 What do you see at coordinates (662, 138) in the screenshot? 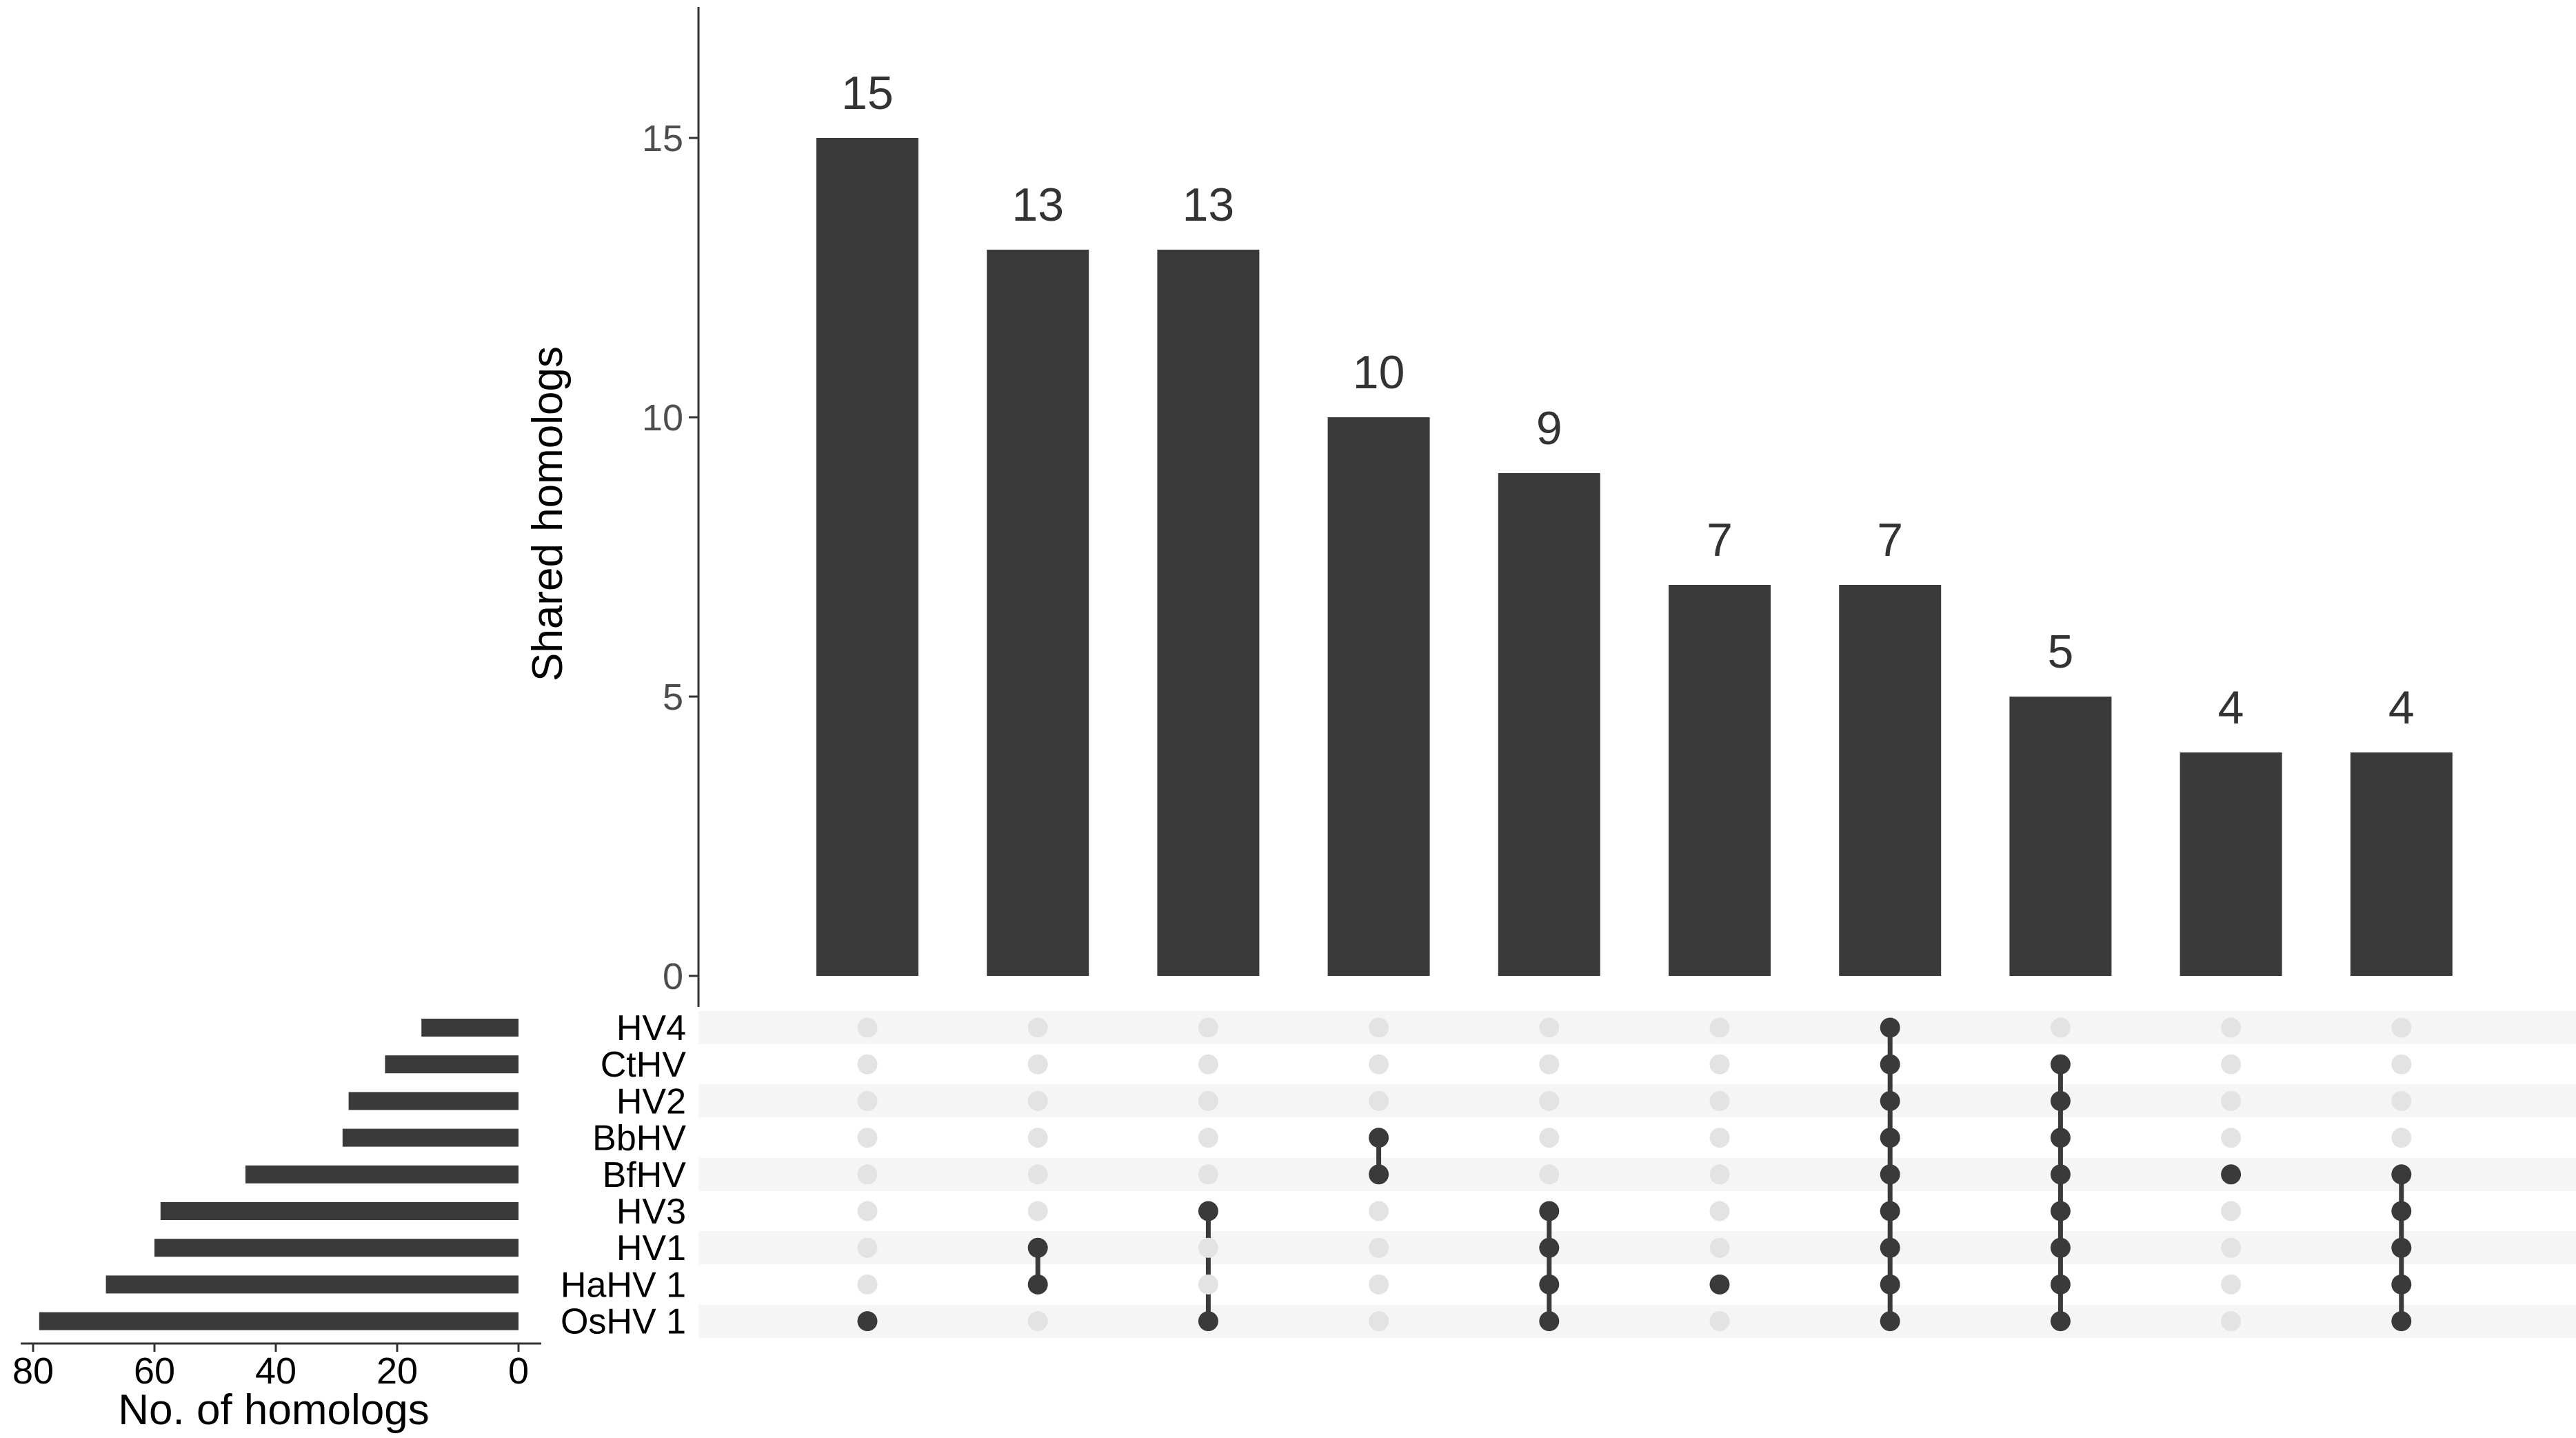
I see `y-tick-label: 15` at bounding box center [662, 138].